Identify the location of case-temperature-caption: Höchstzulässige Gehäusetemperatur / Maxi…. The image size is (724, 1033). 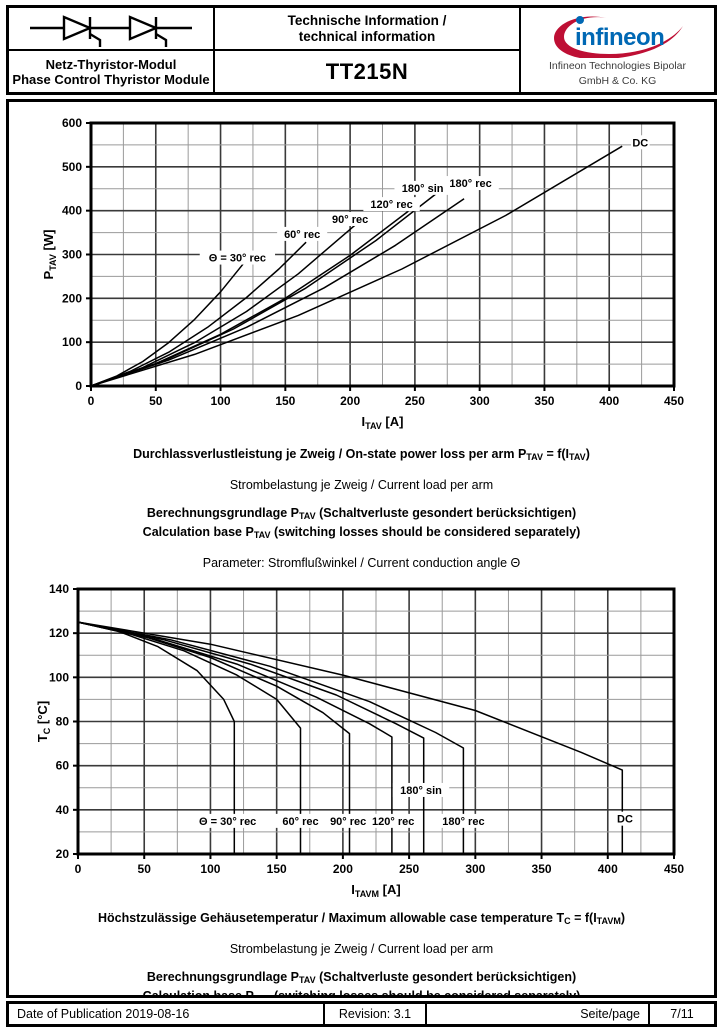
(361, 954).